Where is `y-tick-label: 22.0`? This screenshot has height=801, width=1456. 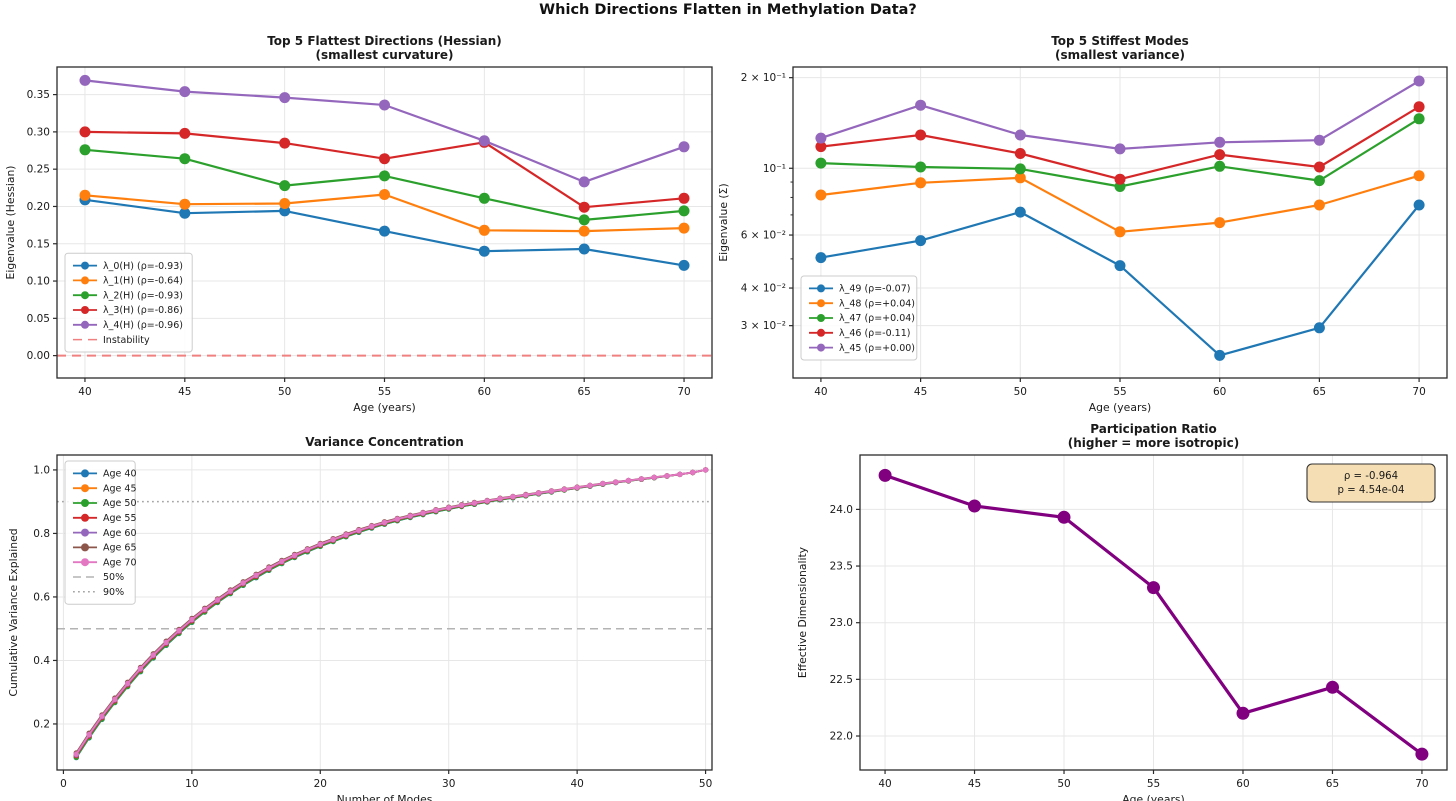 y-tick-label: 22.0 is located at coordinates (841, 737).